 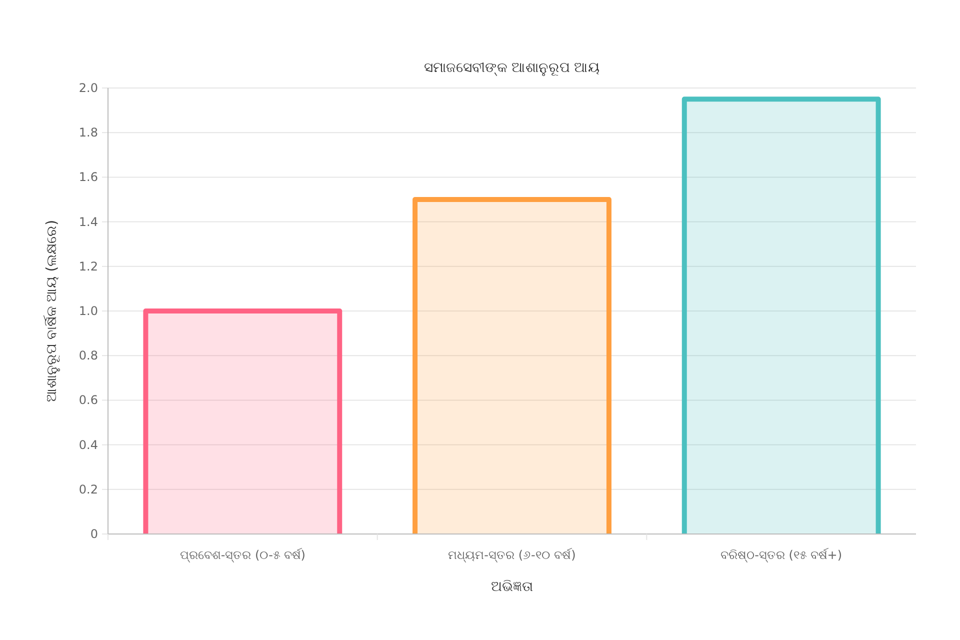 What do you see at coordinates (88, 355) in the screenshot?
I see `y-tick-label: 0.8` at bounding box center [88, 355].